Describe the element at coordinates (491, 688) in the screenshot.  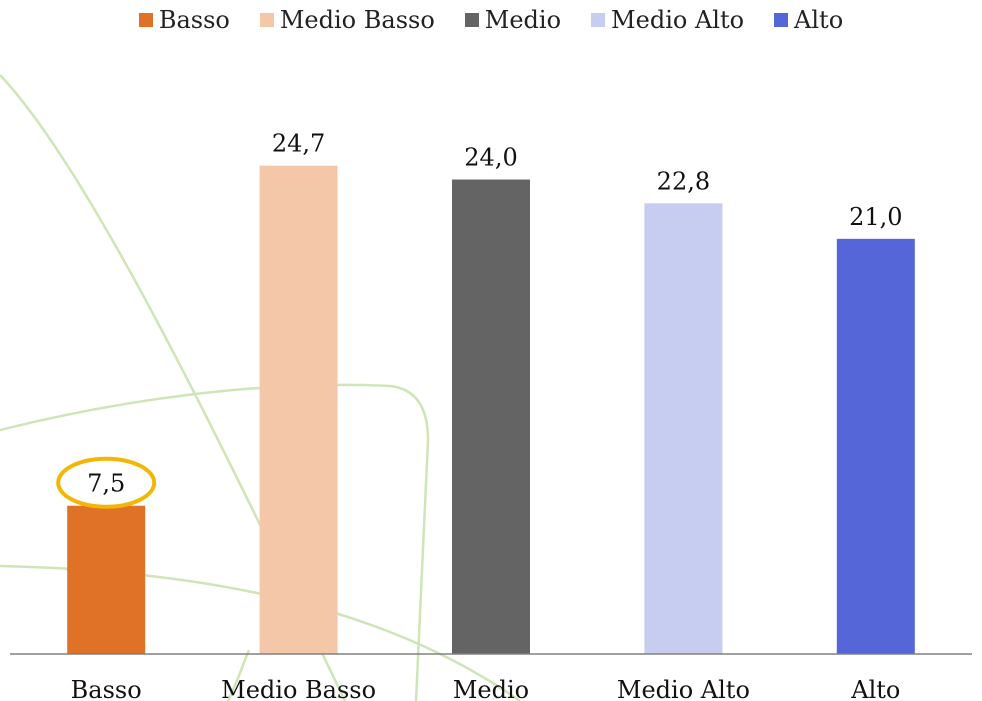
I see `x-tick-medio: Medio` at that location.